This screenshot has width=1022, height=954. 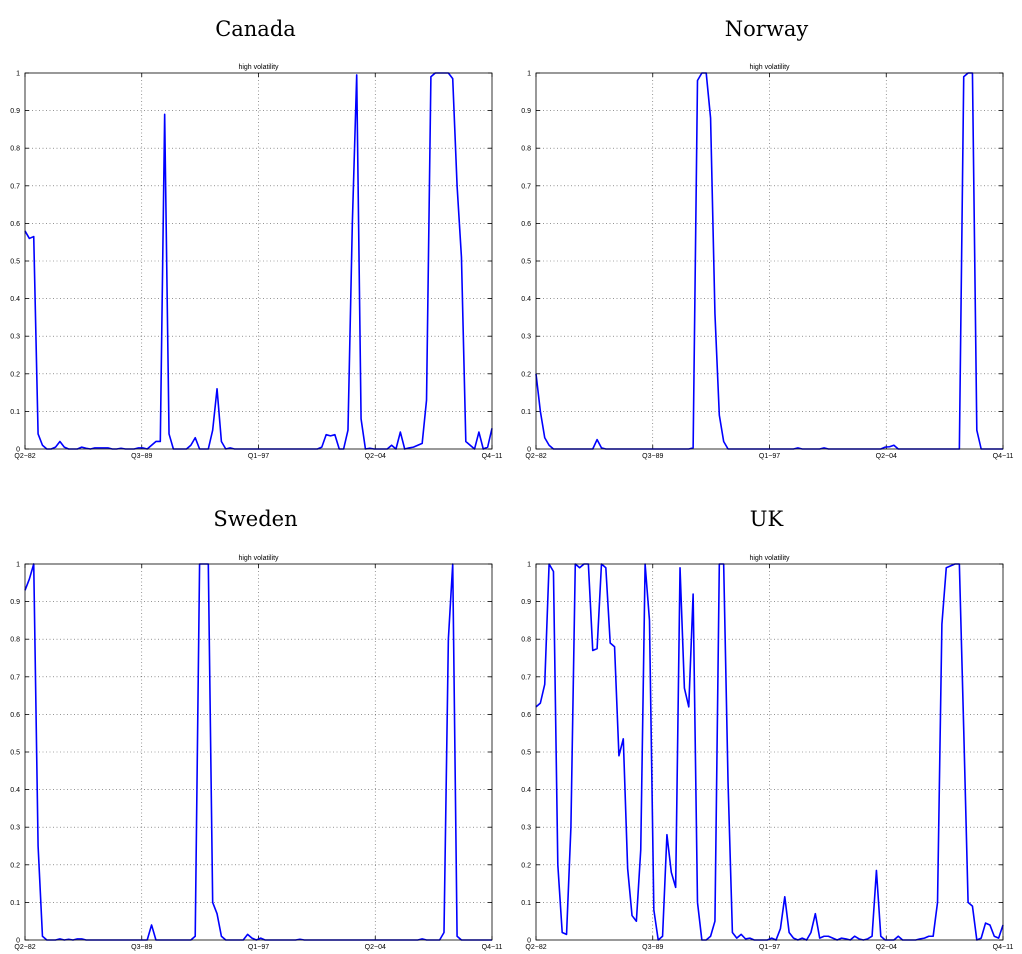 I want to click on panel-title: Canada, so click(x=255, y=29).